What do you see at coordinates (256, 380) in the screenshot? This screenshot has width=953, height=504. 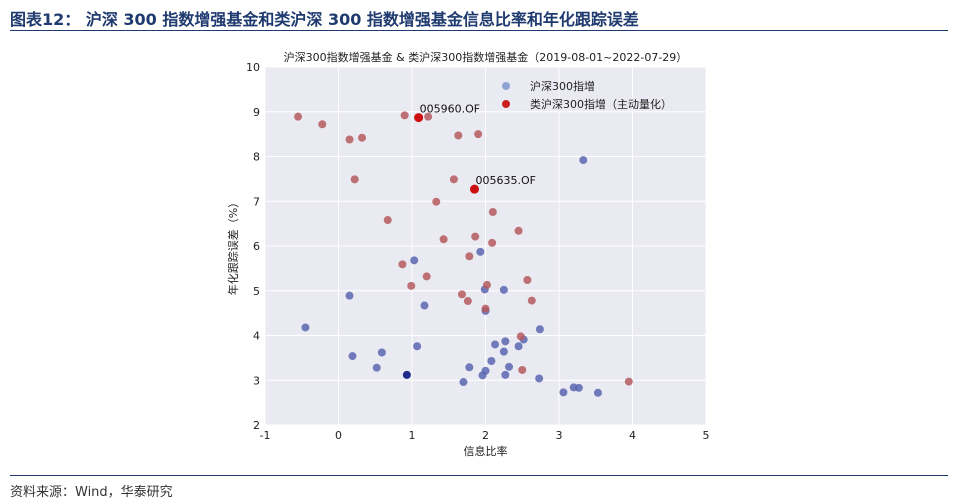 I see `y-tick-label: 3` at bounding box center [256, 380].